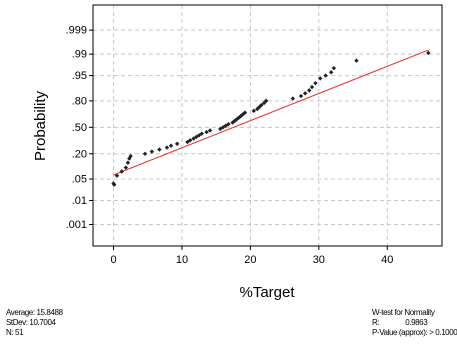 The width and height of the screenshot is (457, 353). I want to click on x-tick-label: 30, so click(319, 260).